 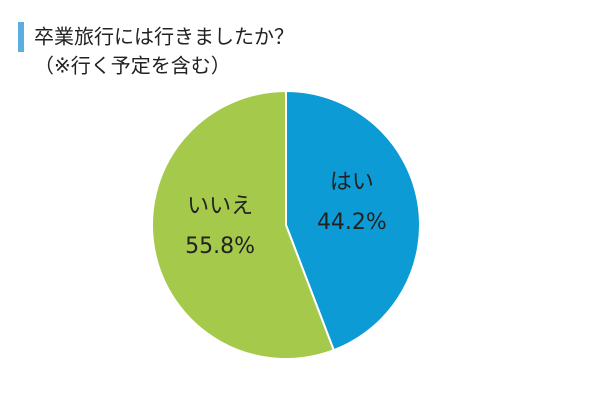 I want to click on pie-slice, so click(x=353, y=220).